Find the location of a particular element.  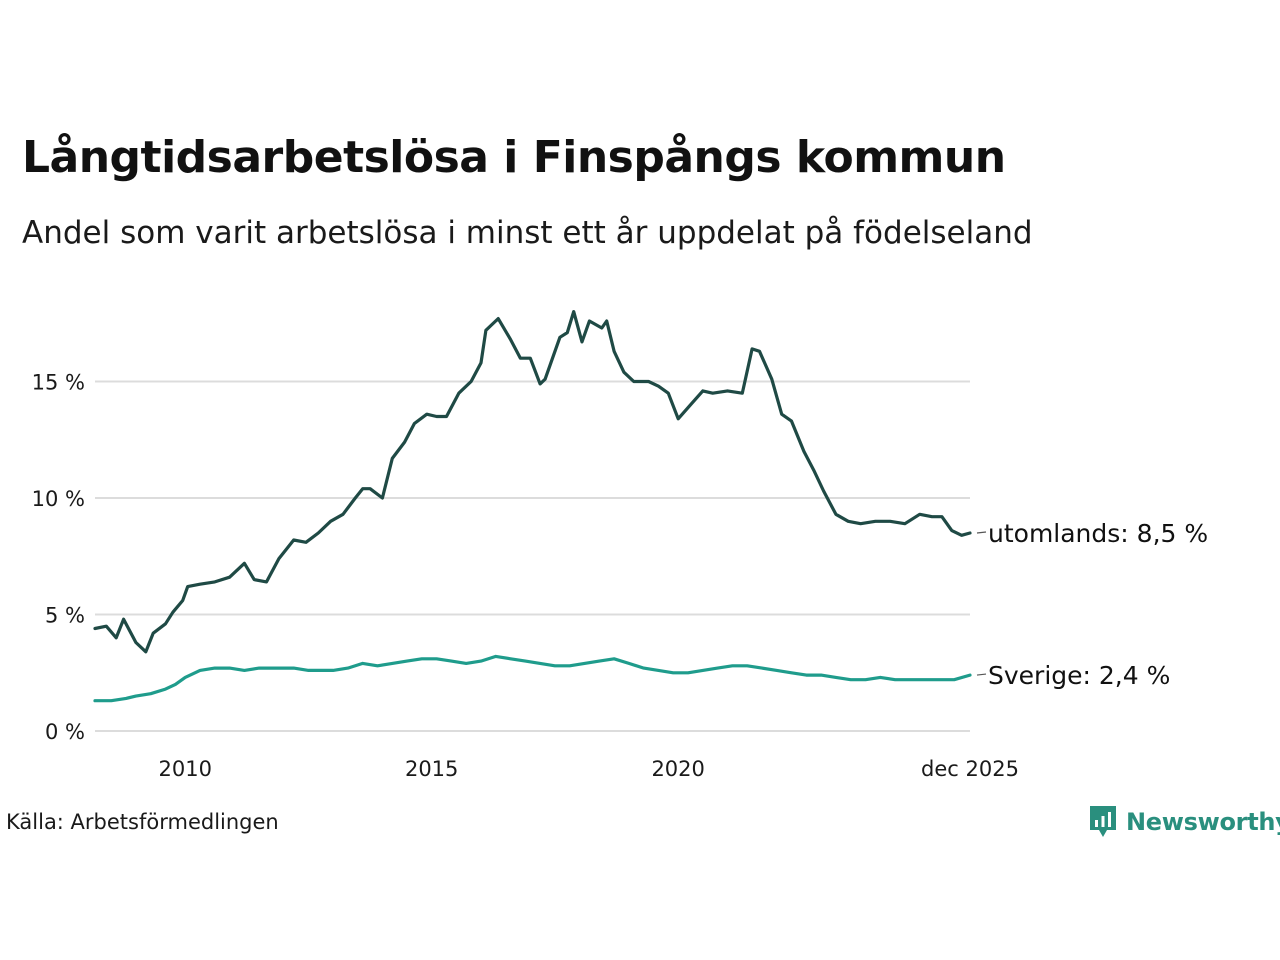

x-tick-label: 2020 is located at coordinates (677, 769).